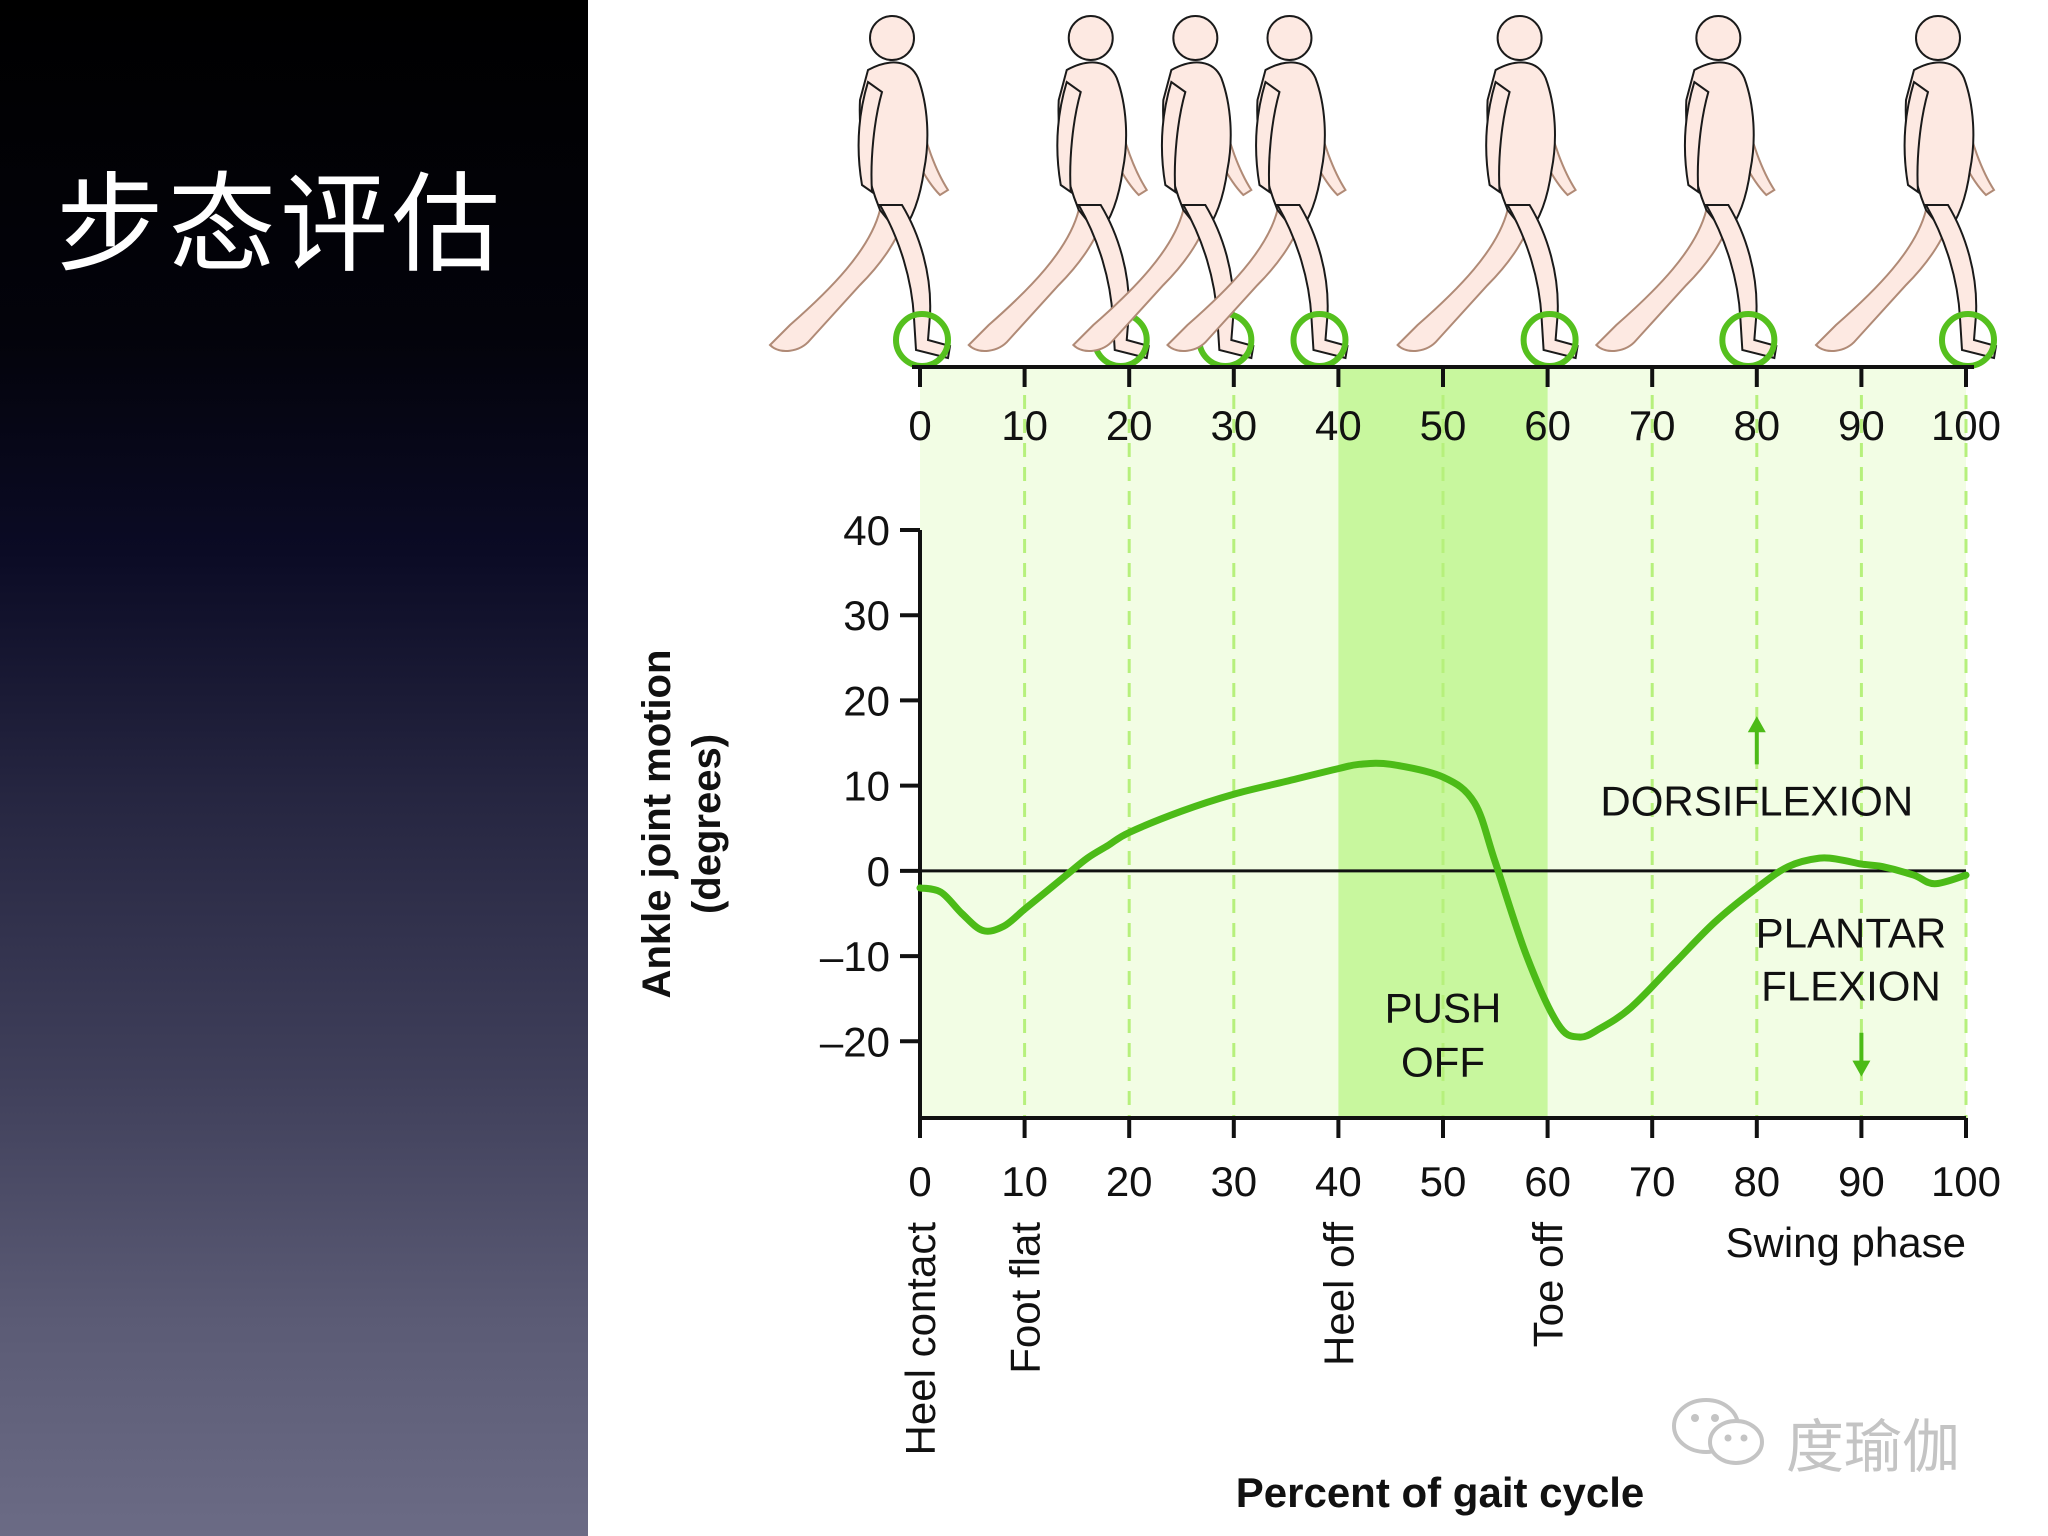 The width and height of the screenshot is (2048, 1536). I want to click on top-tick-label: 80, so click(1756, 425).